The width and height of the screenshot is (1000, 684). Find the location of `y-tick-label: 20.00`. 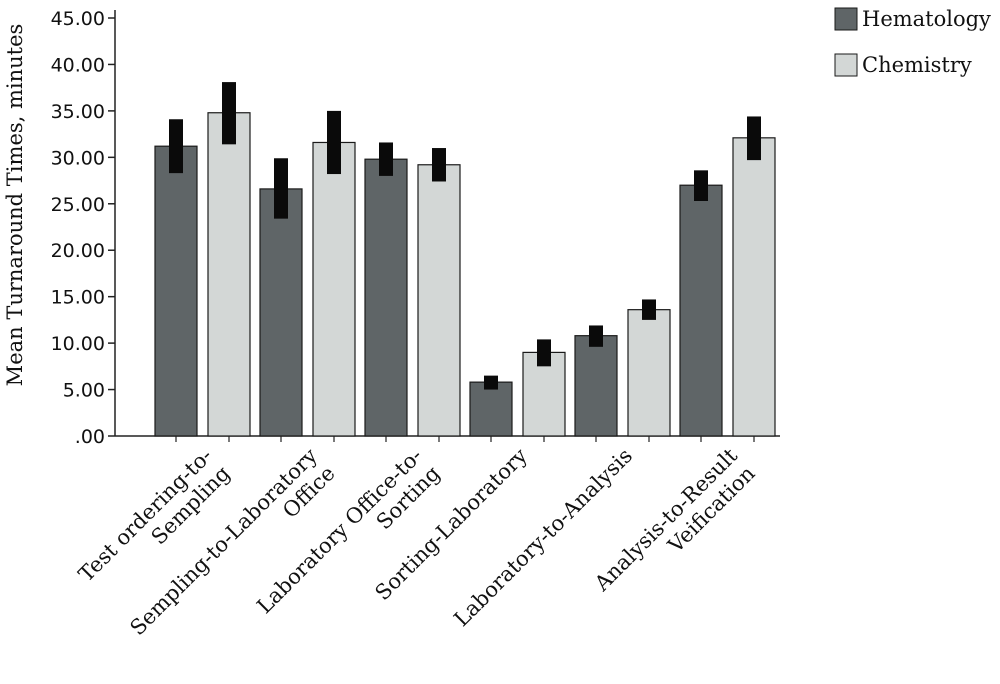

y-tick-label: 20.00 is located at coordinates (78, 251).